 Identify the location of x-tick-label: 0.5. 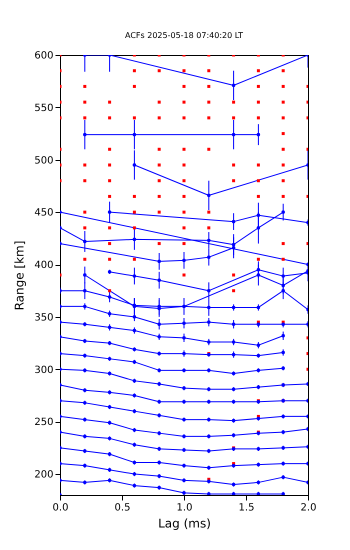
(122, 508).